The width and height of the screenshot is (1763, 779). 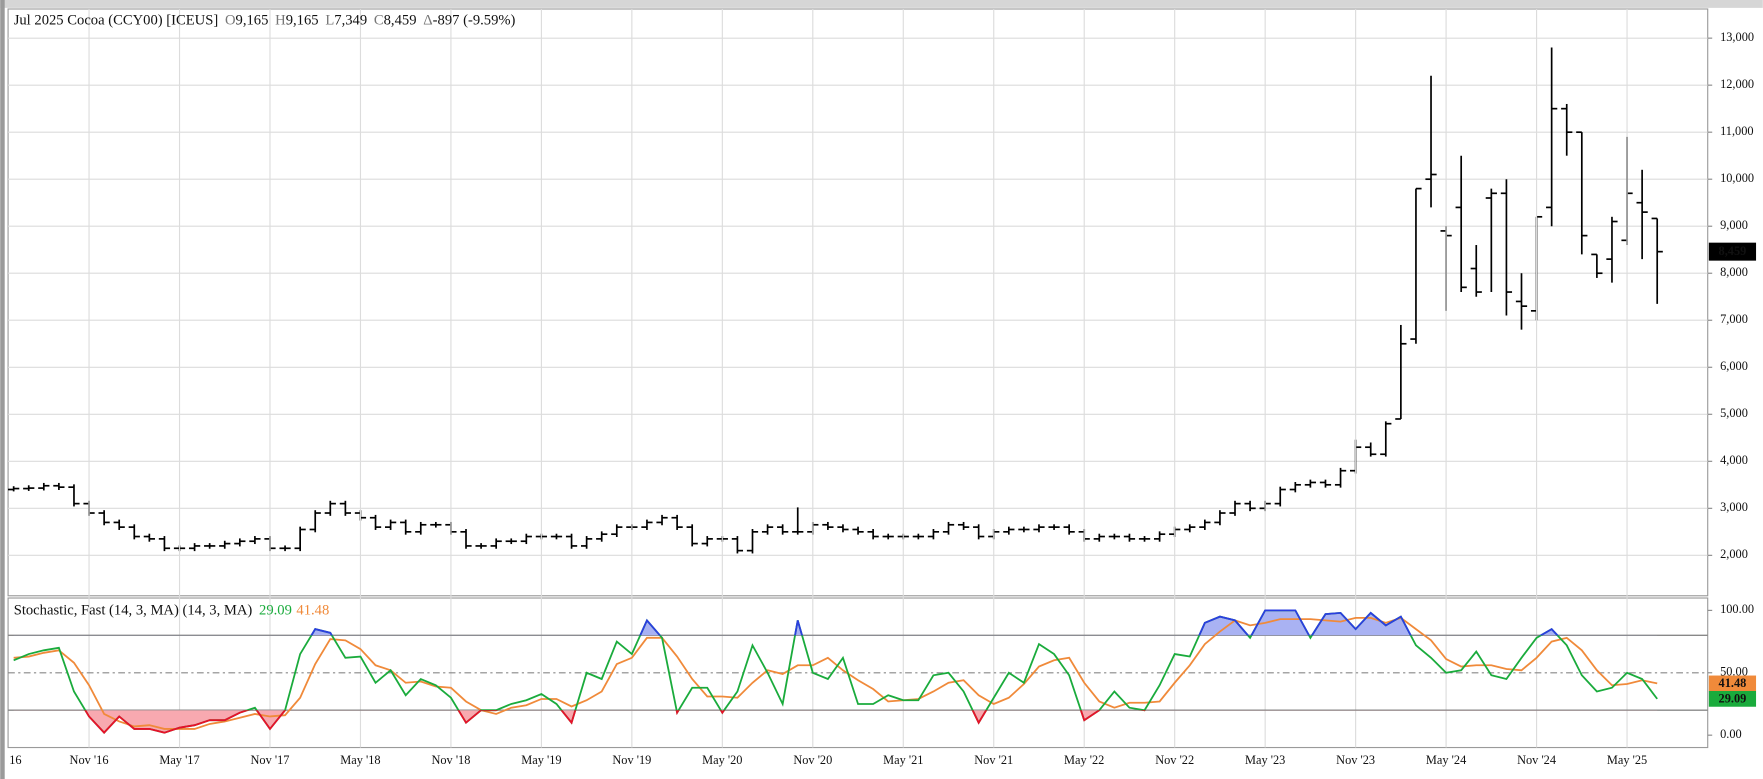 What do you see at coordinates (1731, 734) in the screenshot?
I see `y-tick-label: 0.00` at bounding box center [1731, 734].